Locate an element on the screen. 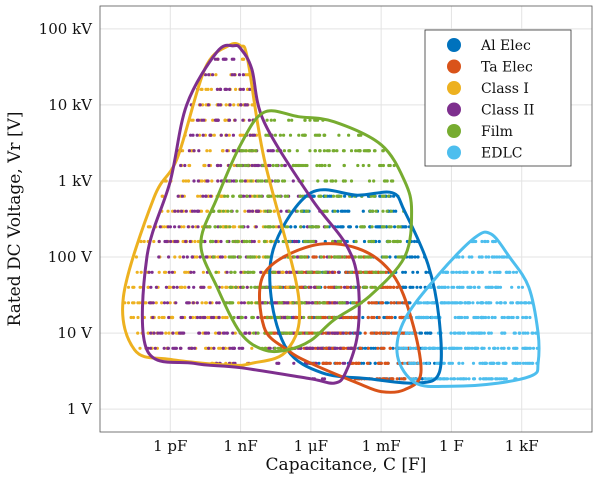 The width and height of the screenshot is (600, 477). legend-label: Film is located at coordinates (497, 132).